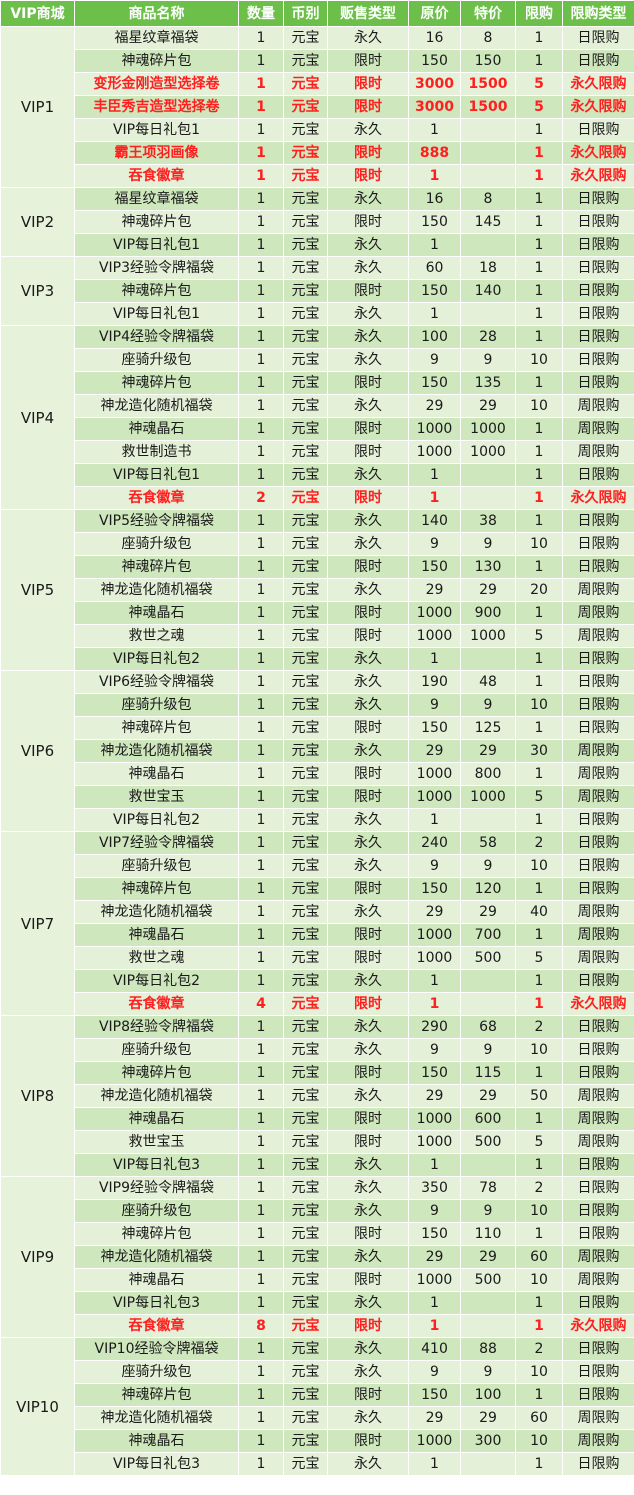 The image size is (634, 1495). Describe the element at coordinates (156, 659) in the screenshot. I see `item-name-cell: VIP每日礼包2` at that location.